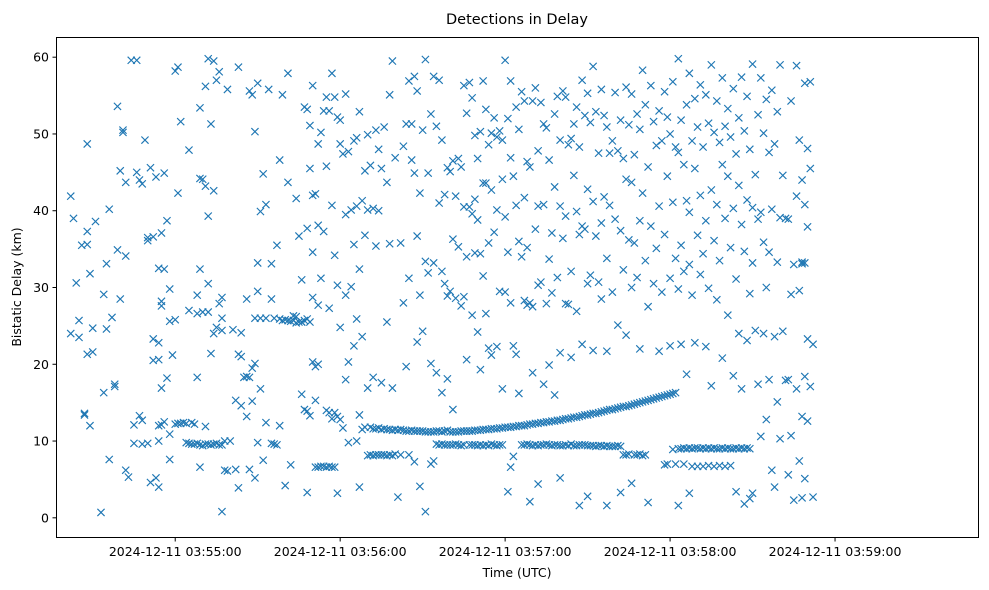  Describe the element at coordinates (45, 517) in the screenshot. I see `y-tick-label: 0` at that location.